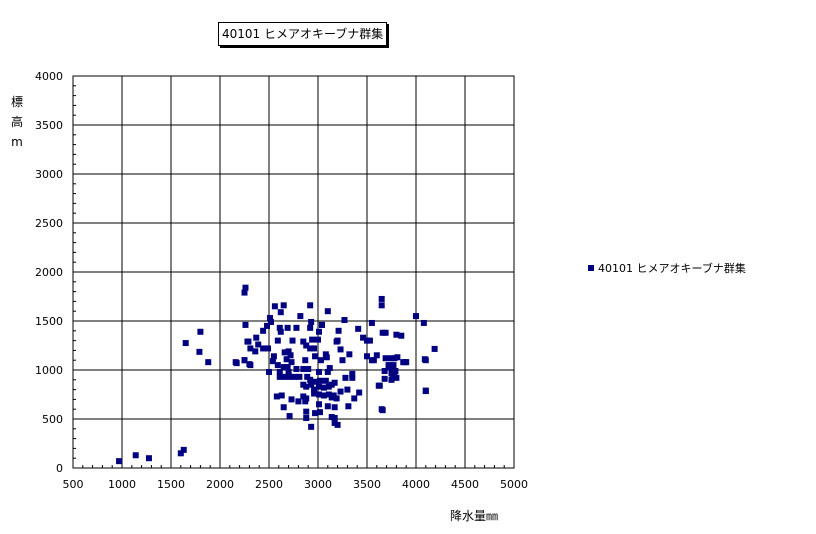 This screenshot has height=534, width=816. What do you see at coordinates (667, 268) in the screenshot?
I see `legend: 40101 ヒメアオキーブナ群集` at bounding box center [667, 268].